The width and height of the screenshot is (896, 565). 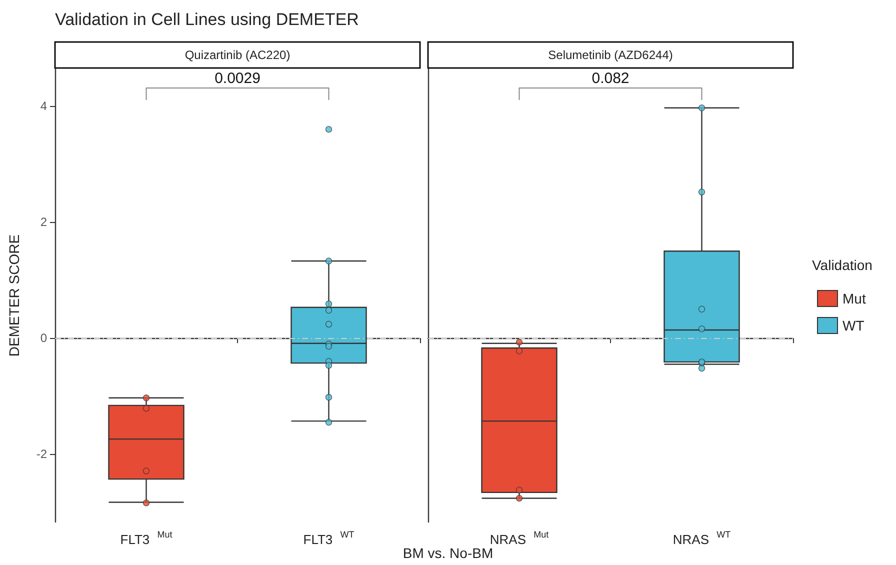 What do you see at coordinates (448, 553) in the screenshot?
I see `x-axis-title: BM vs. No-BM` at bounding box center [448, 553].